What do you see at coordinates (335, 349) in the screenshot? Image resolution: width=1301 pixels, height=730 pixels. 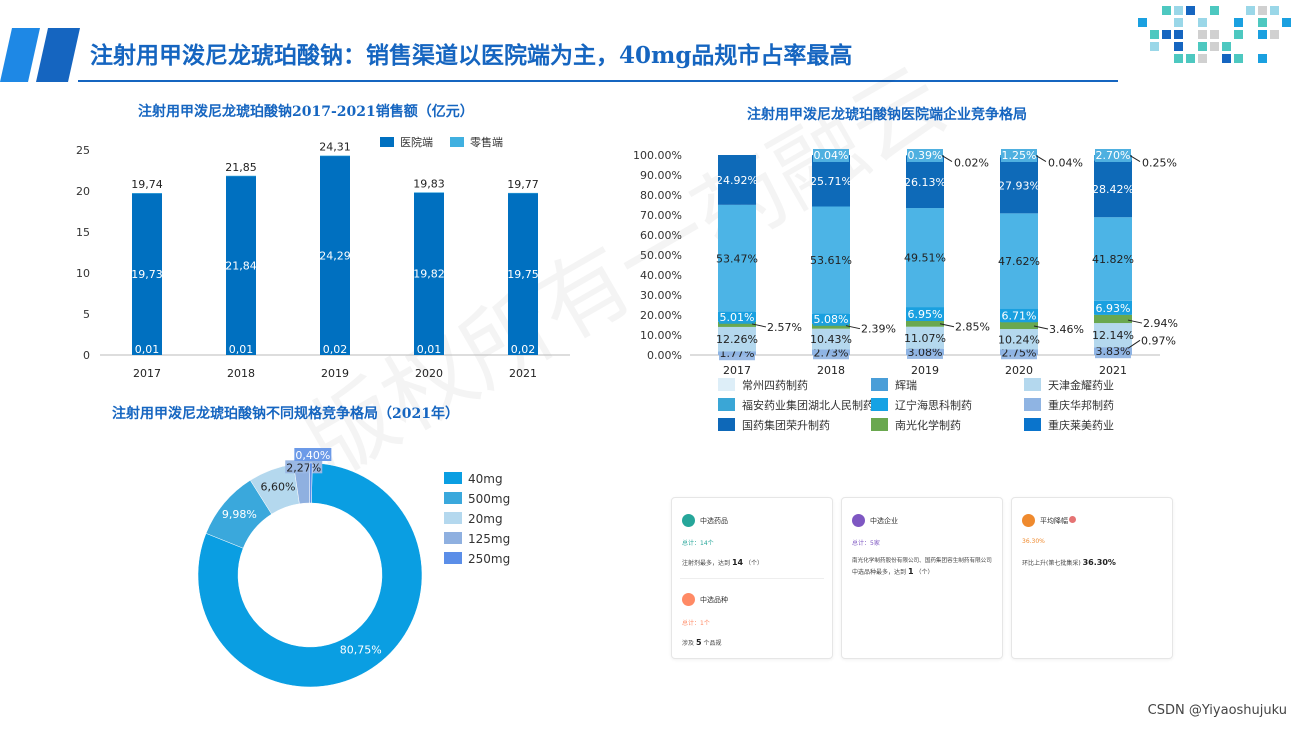 I see `retail-value-label: 0,02` at bounding box center [335, 349].